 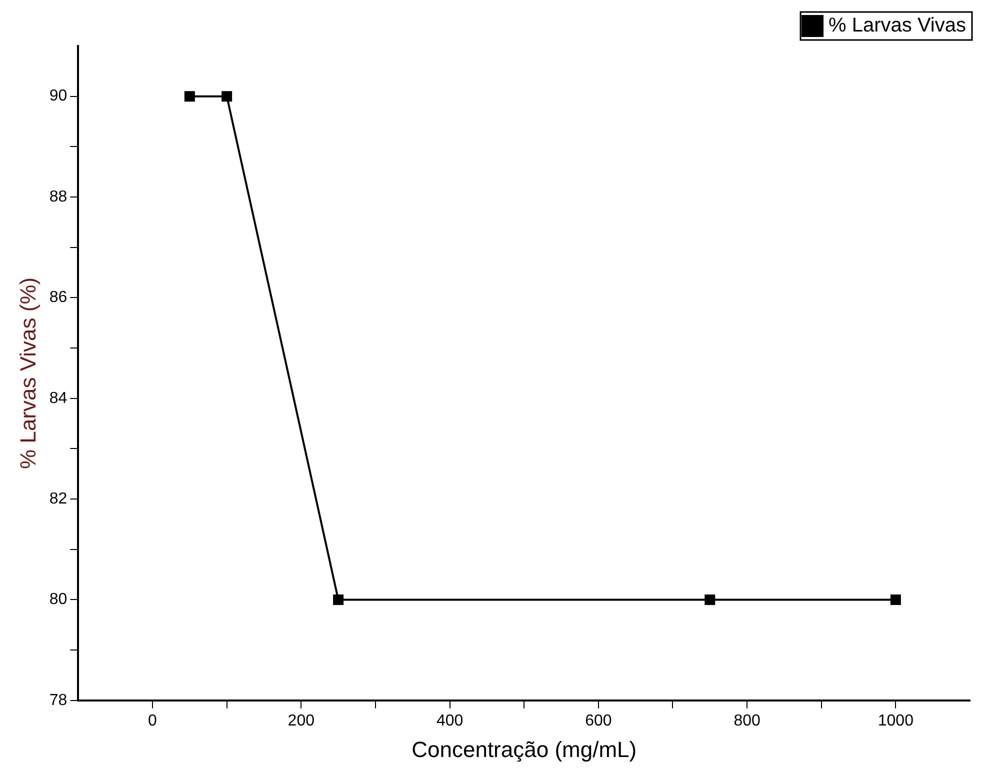 What do you see at coordinates (58, 197) in the screenshot?
I see `y-tick-label: 88` at bounding box center [58, 197].